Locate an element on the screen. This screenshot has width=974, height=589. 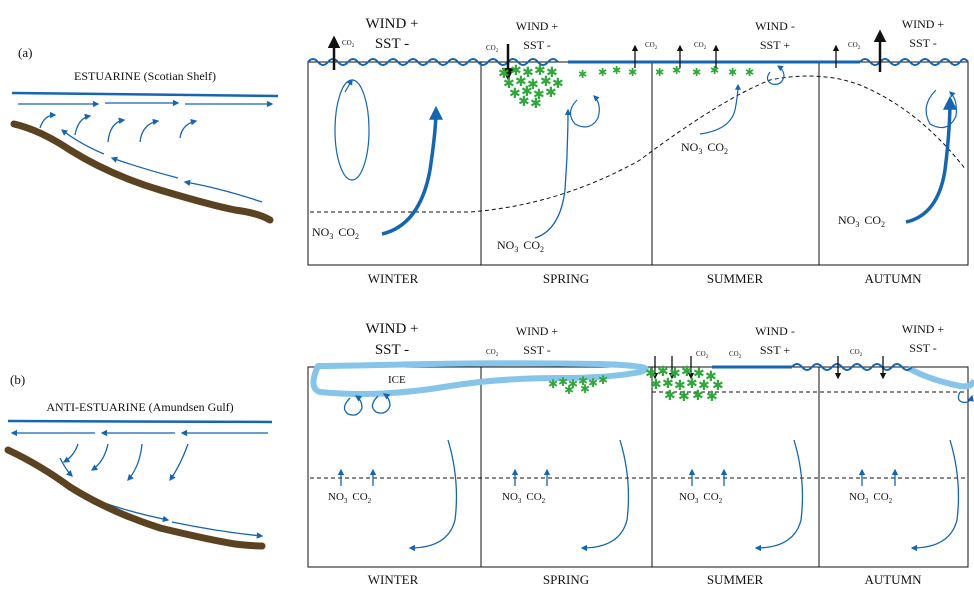
panel-a-bottom-inflow is located at coordinates (161, 166).